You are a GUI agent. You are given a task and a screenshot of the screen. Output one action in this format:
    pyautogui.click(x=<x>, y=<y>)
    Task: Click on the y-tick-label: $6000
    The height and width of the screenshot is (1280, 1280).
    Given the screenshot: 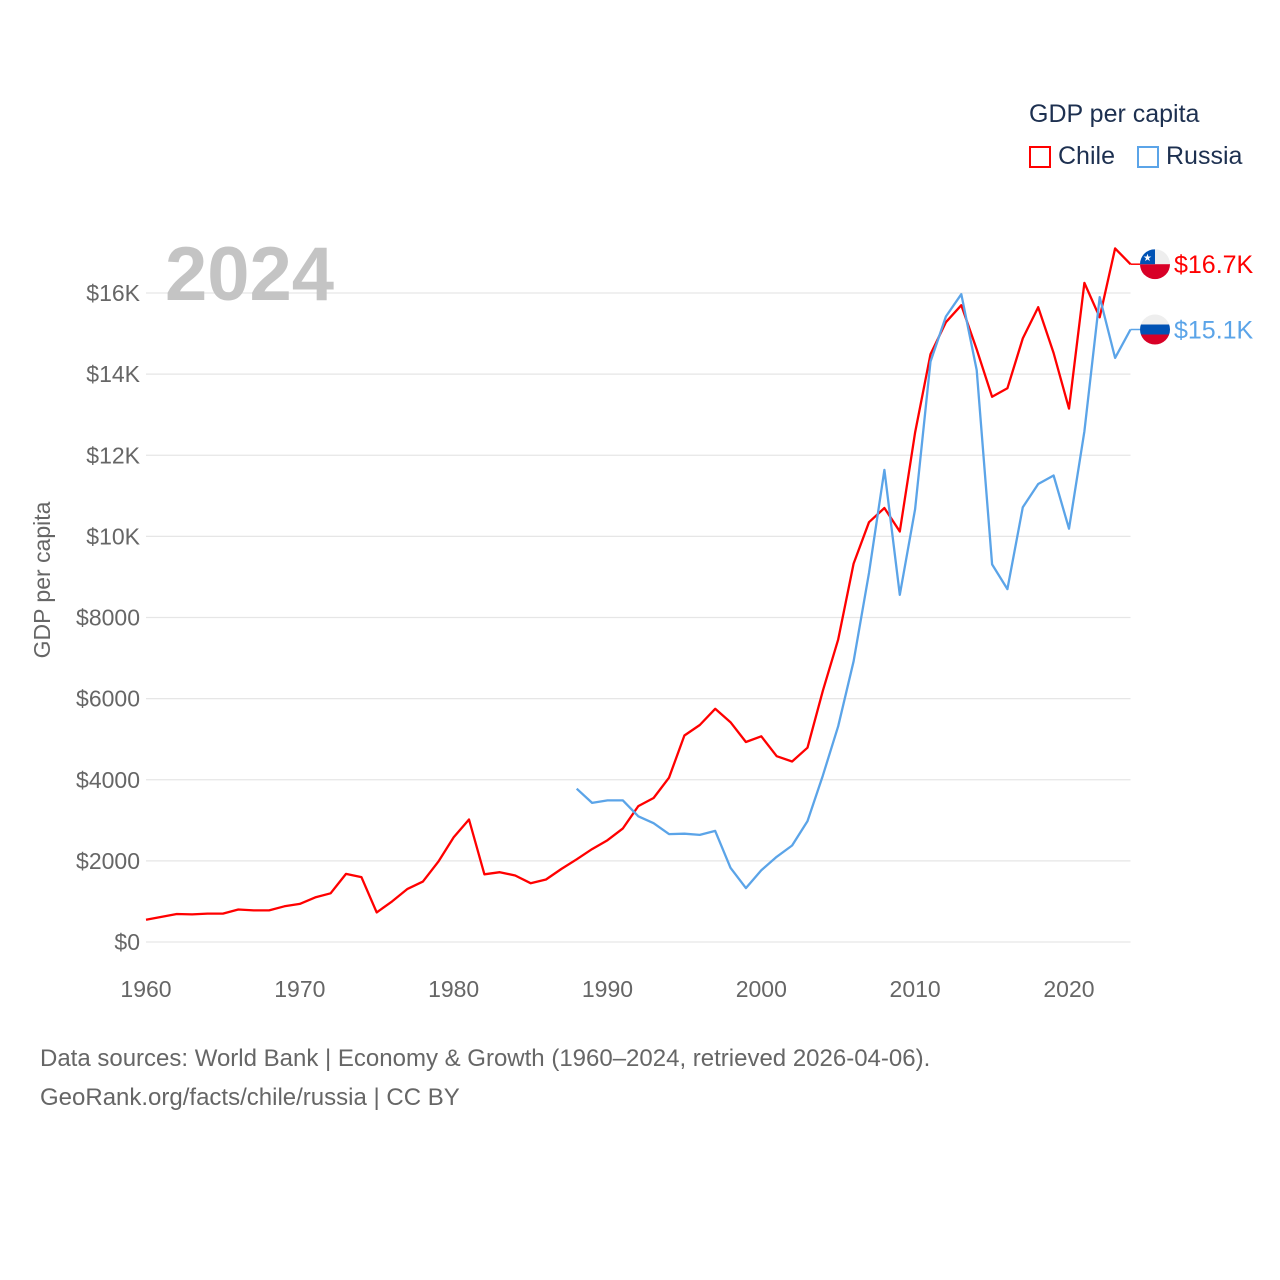 What is the action you would take?
    pyautogui.click(x=108, y=699)
    